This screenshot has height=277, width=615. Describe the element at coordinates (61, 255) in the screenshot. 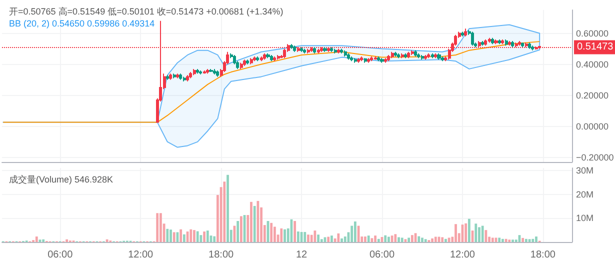

I see `x-tick-label: 06:00` at that location.